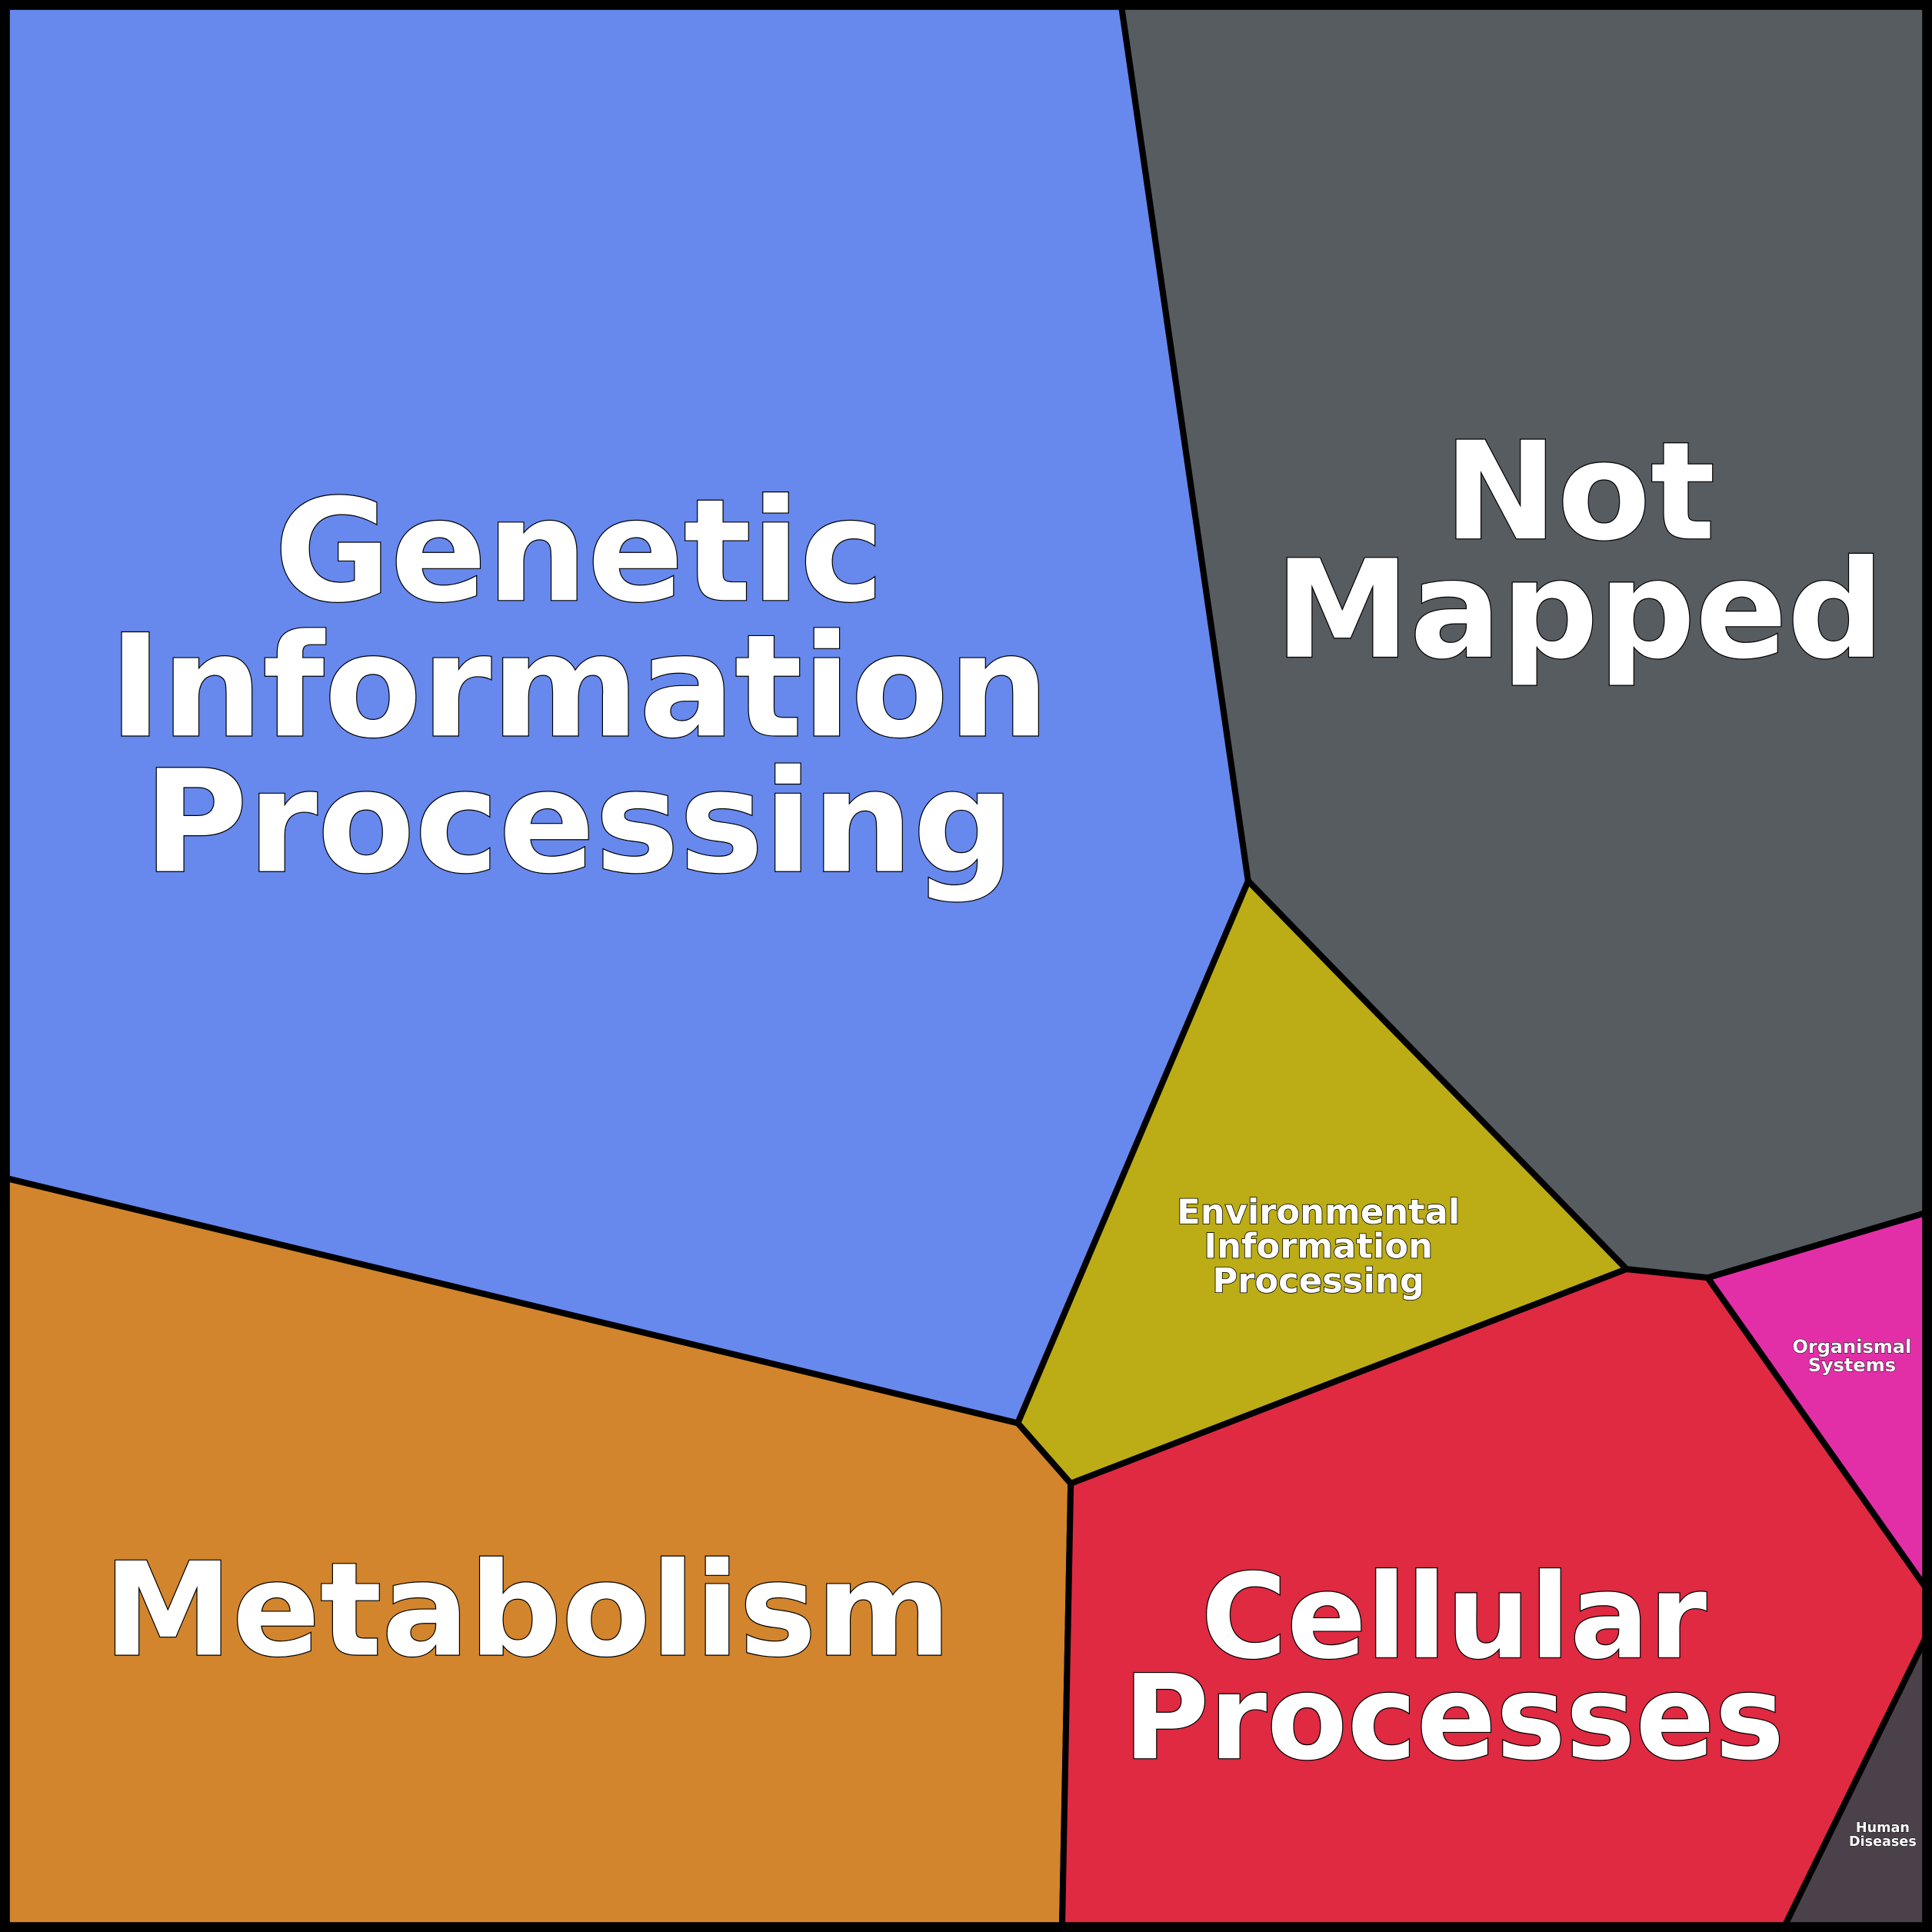 The width and height of the screenshot is (1932, 1932). What do you see at coordinates (1318, 1211) in the screenshot?
I see `region-label: Environmental` at bounding box center [1318, 1211].